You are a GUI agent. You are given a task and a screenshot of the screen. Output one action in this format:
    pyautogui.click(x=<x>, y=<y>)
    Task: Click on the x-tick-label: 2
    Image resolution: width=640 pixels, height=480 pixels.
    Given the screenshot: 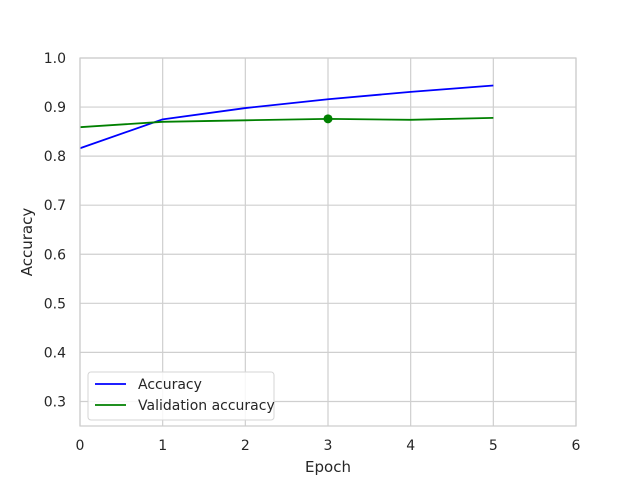 What is the action you would take?
    pyautogui.click(x=245, y=446)
    